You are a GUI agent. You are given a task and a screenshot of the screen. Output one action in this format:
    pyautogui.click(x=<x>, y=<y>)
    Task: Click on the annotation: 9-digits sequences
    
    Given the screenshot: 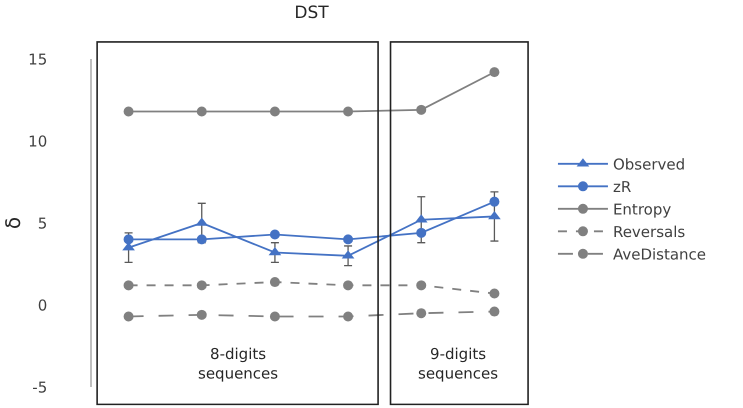 What is the action you would take?
    pyautogui.click(x=458, y=363)
    